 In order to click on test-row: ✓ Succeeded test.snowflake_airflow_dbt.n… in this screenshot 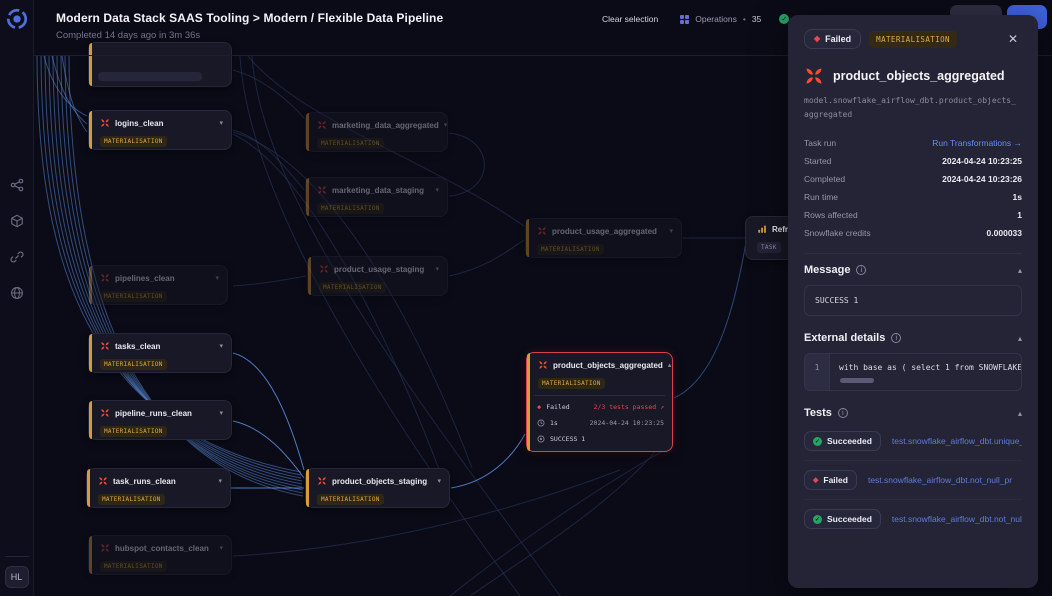, I will do `click(913, 519)`.